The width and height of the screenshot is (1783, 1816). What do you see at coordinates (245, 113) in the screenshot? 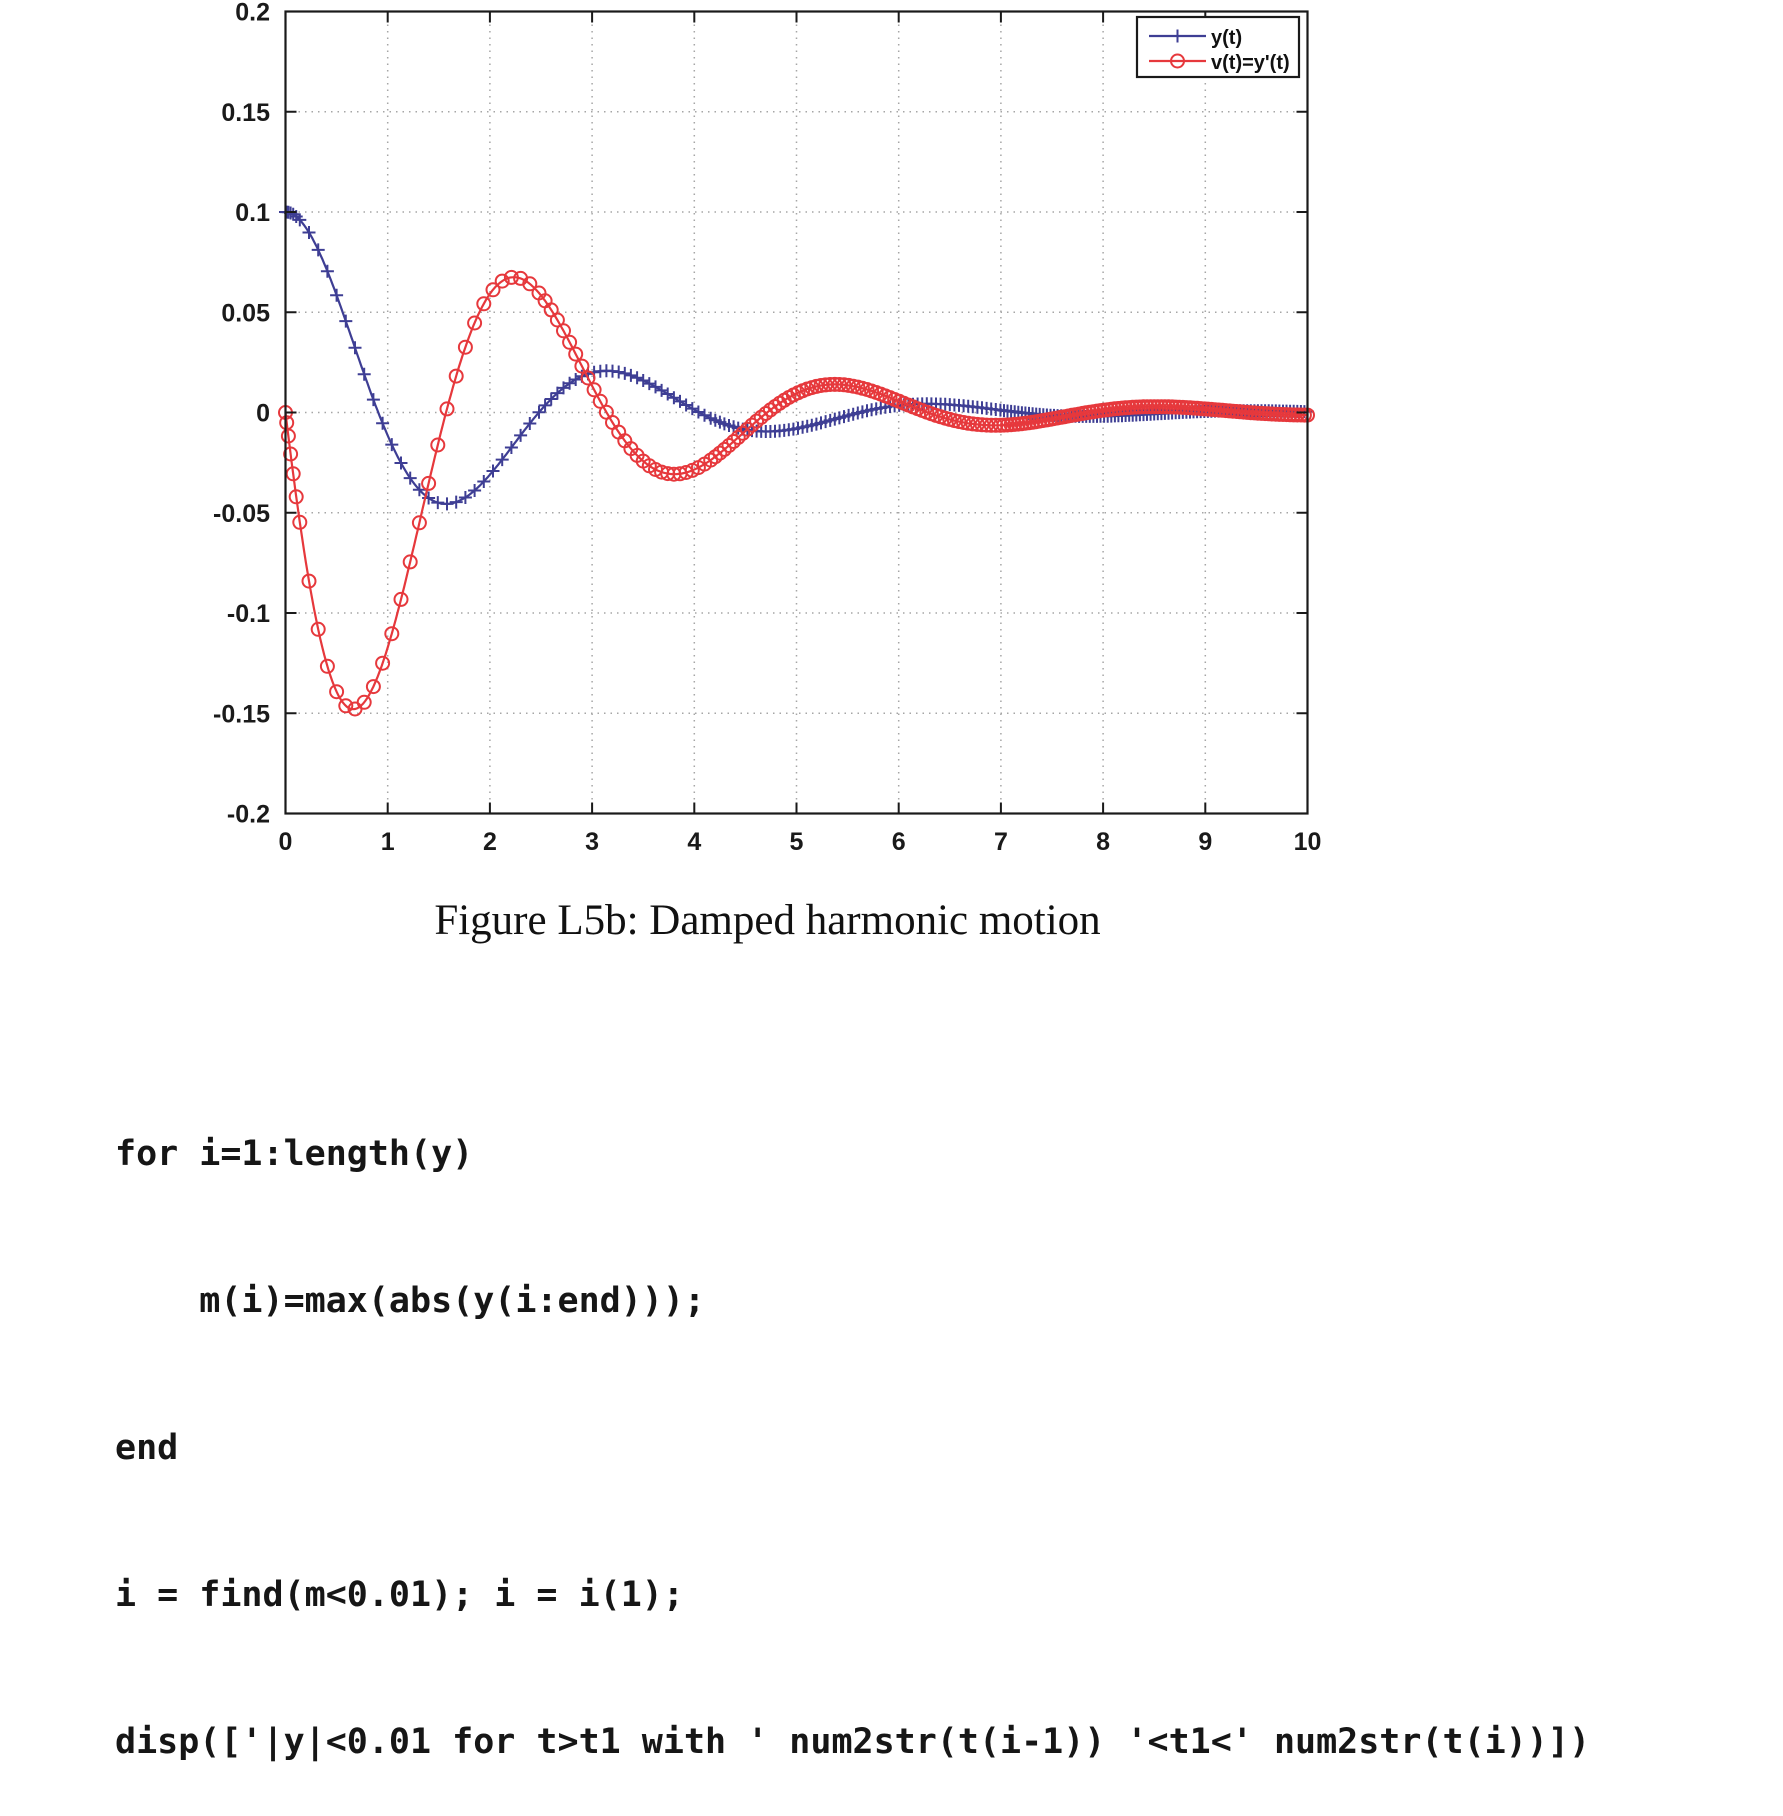
I see `y-tick-label: 0.15` at bounding box center [245, 113].